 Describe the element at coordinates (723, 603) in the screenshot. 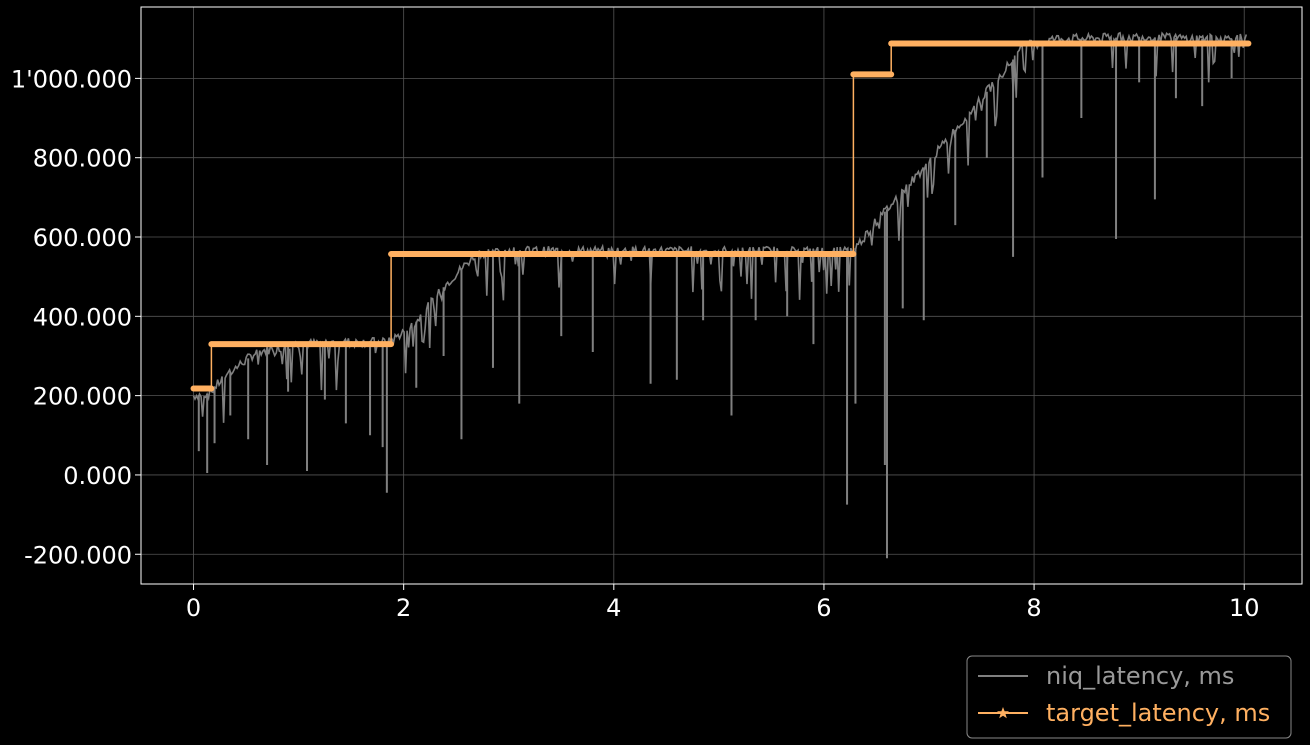

I see `x-axis-ticks: 0 2 4 6 8 10` at that location.